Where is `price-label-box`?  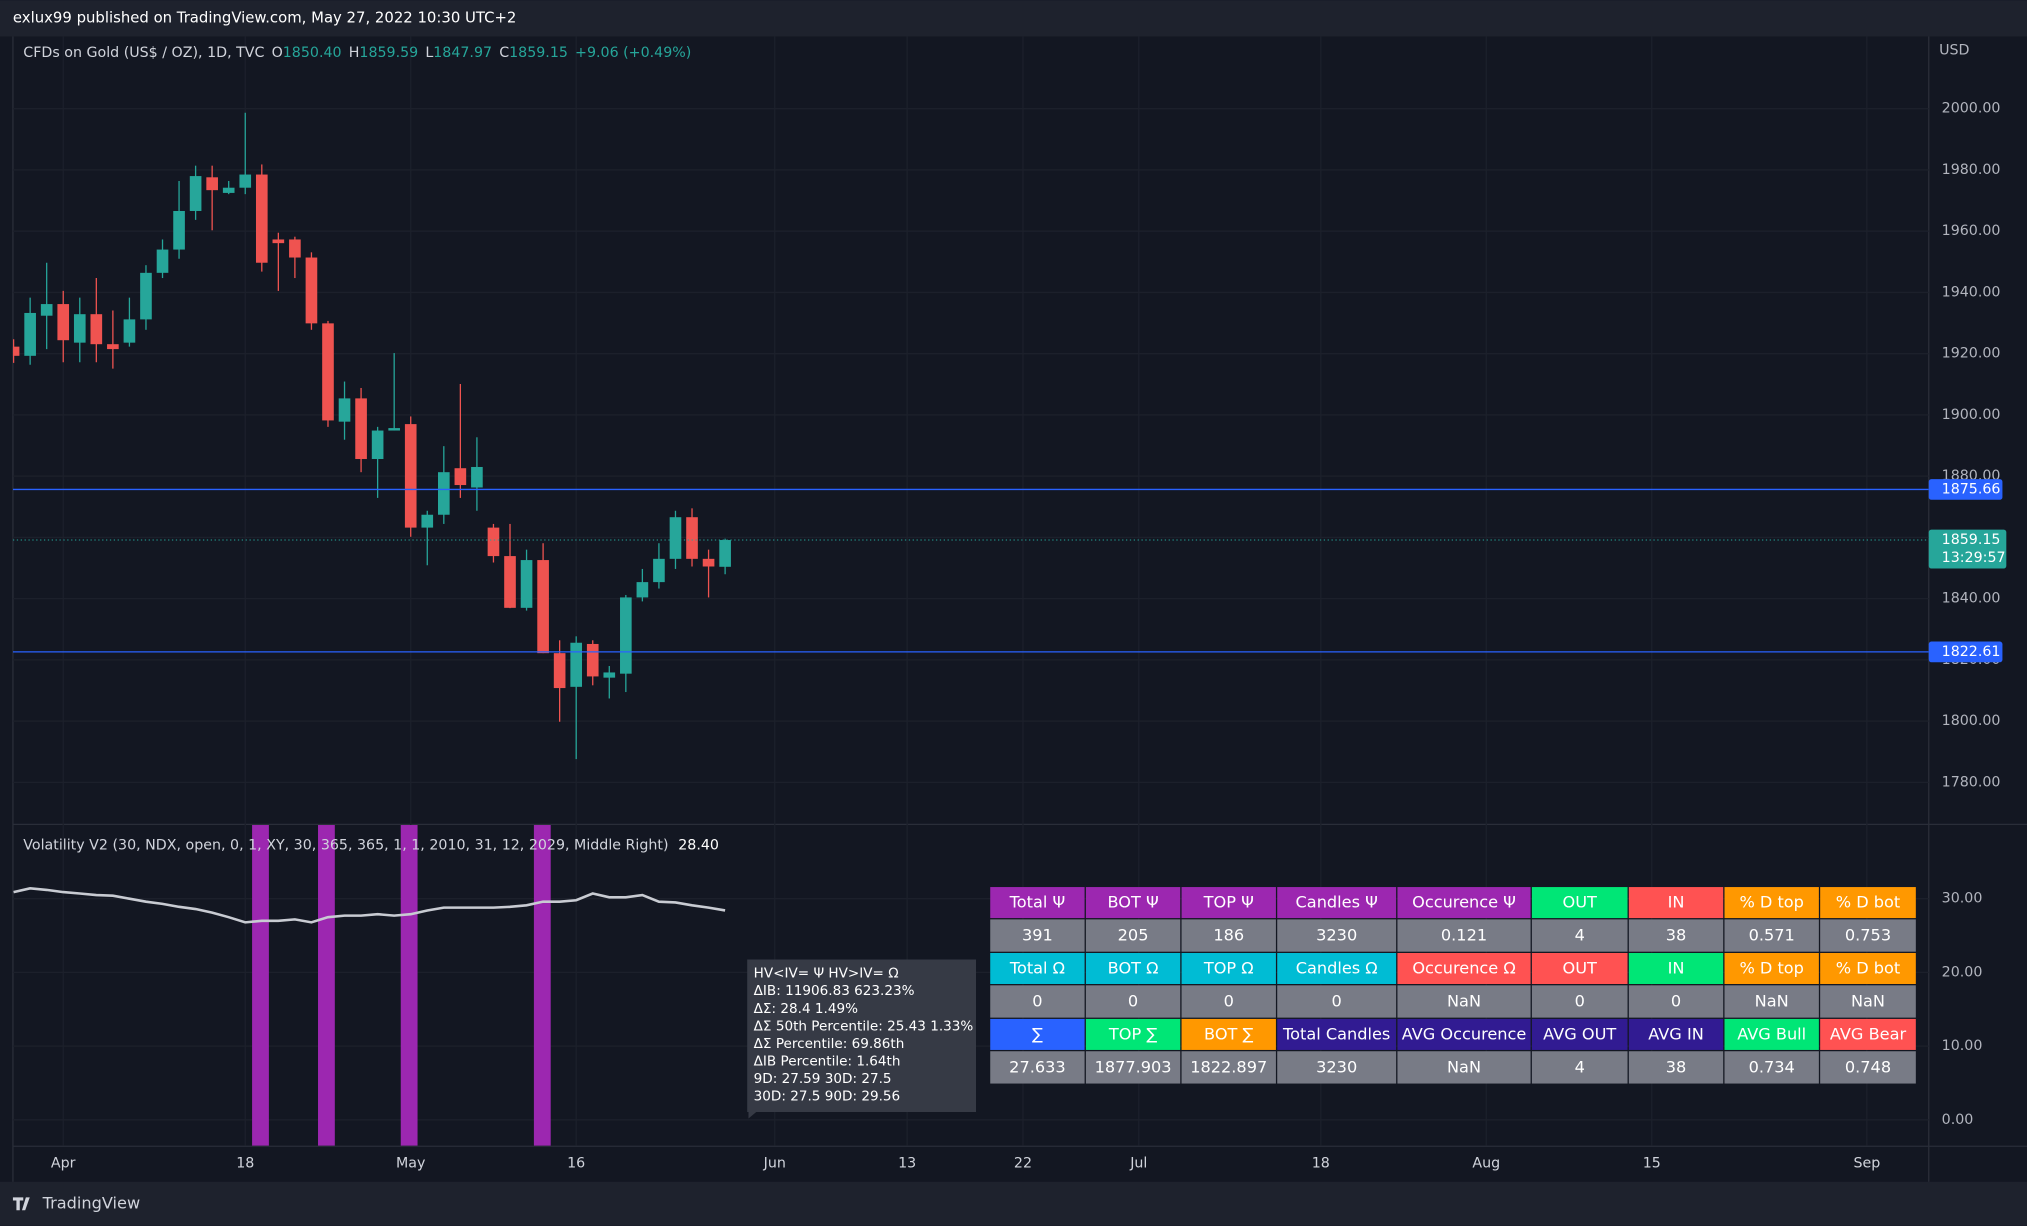 price-label-box is located at coordinates (1965, 652).